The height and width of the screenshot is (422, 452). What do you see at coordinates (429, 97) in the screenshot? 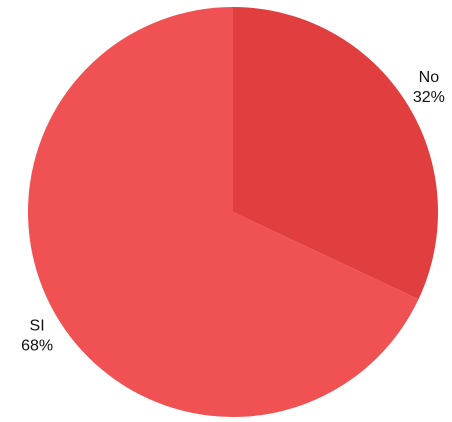
I see `slice-value-label: 32%` at bounding box center [429, 97].